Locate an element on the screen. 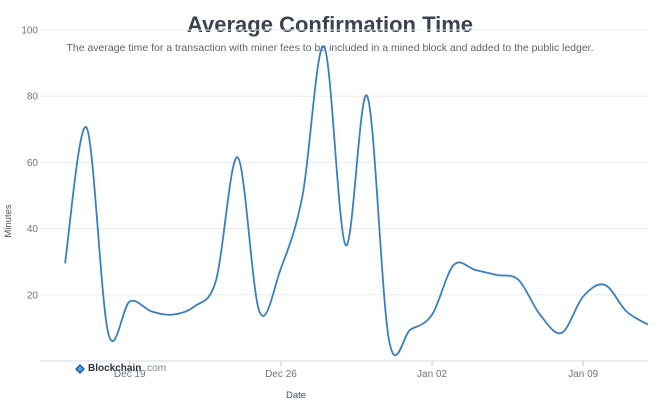 This screenshot has height=408, width=660. x-tick-label: Dec 26 is located at coordinates (281, 374).